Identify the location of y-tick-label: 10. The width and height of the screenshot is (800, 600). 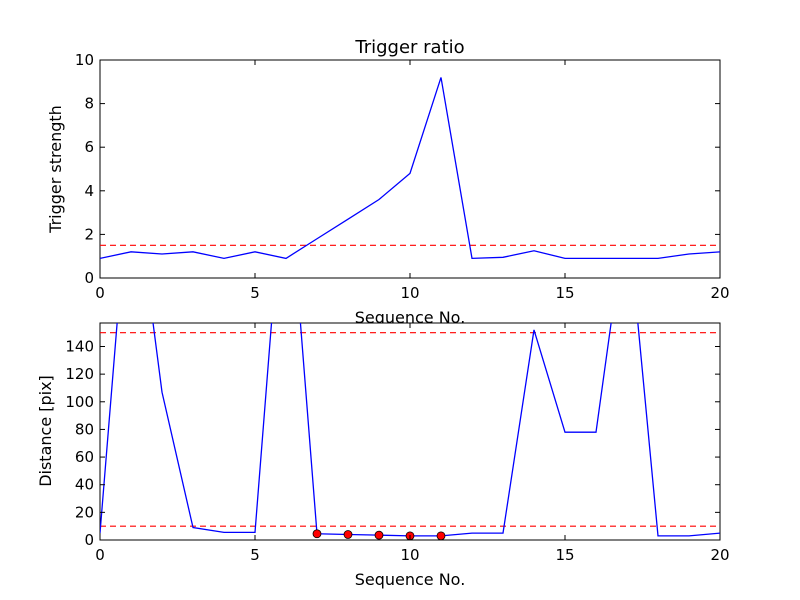
(84, 60).